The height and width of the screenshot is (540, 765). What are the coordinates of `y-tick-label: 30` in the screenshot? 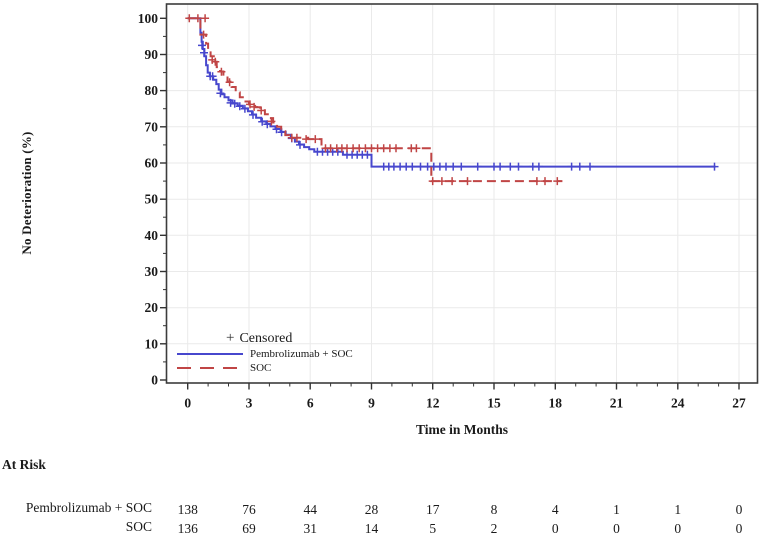 It's located at (152, 271).